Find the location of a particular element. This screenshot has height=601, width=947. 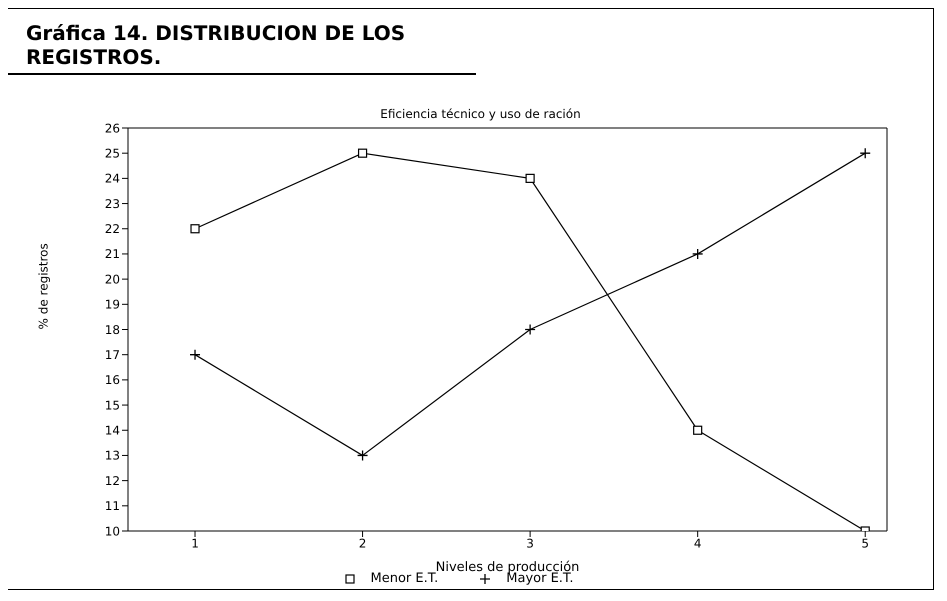

y-tick-label: 11 is located at coordinates (112, 506).